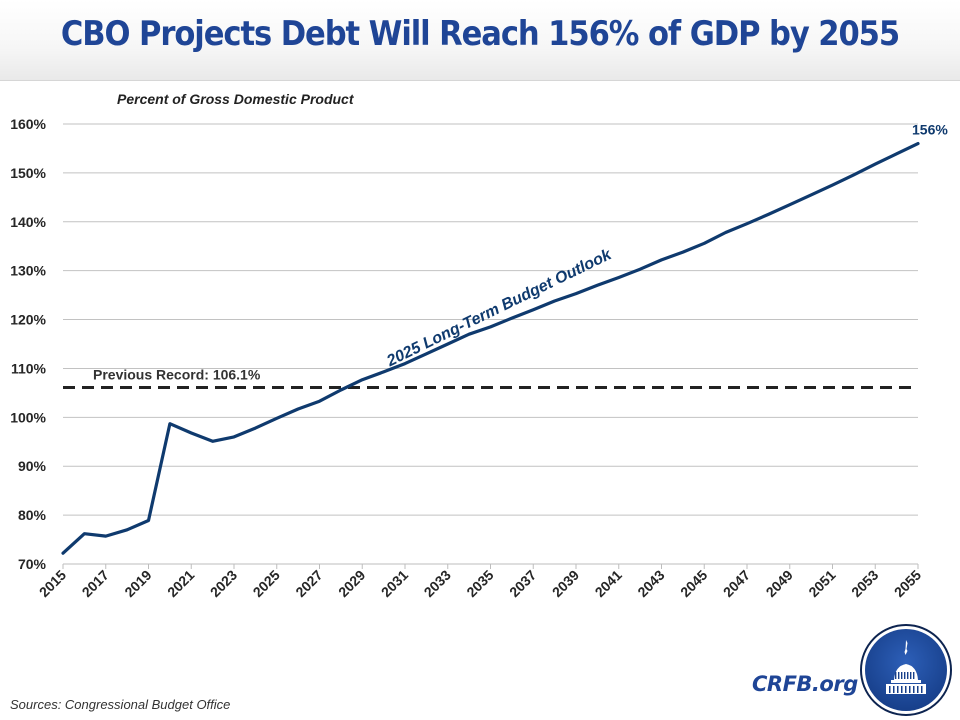  Describe the element at coordinates (28, 320) in the screenshot. I see `y-tick-label: 120%` at that location.